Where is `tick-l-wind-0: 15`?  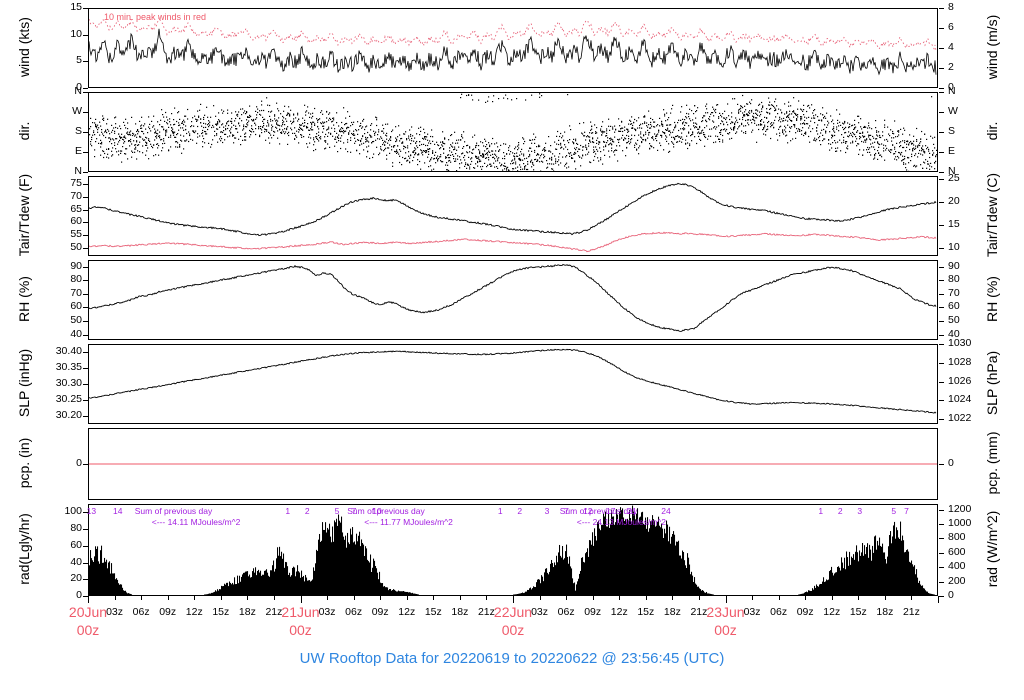
tick-l-wind-0: 15 is located at coordinates (76, 7).